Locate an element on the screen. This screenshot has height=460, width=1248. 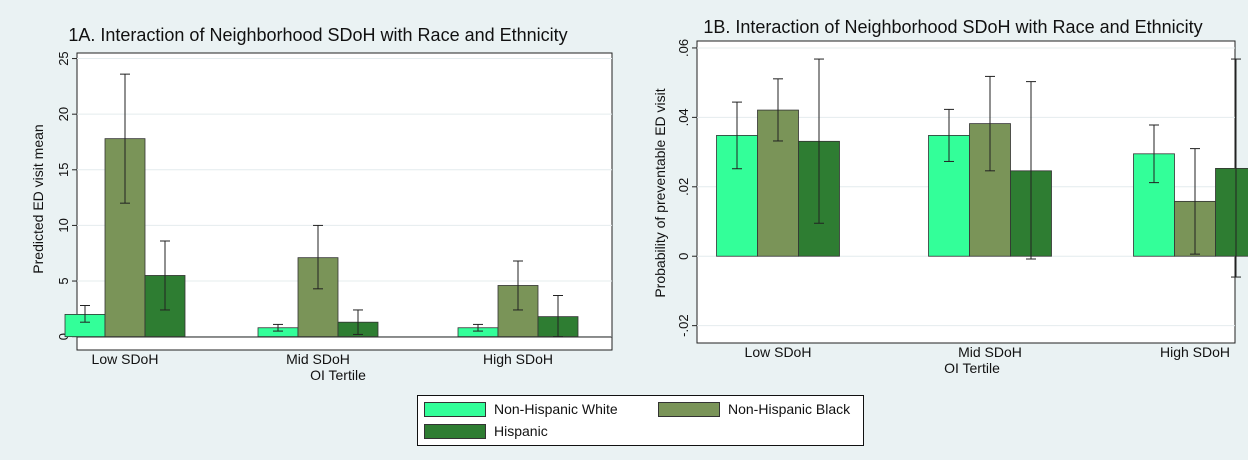
legend-item-non-hispanic-black: Non-Hispanic Black is located at coordinates (754, 409).